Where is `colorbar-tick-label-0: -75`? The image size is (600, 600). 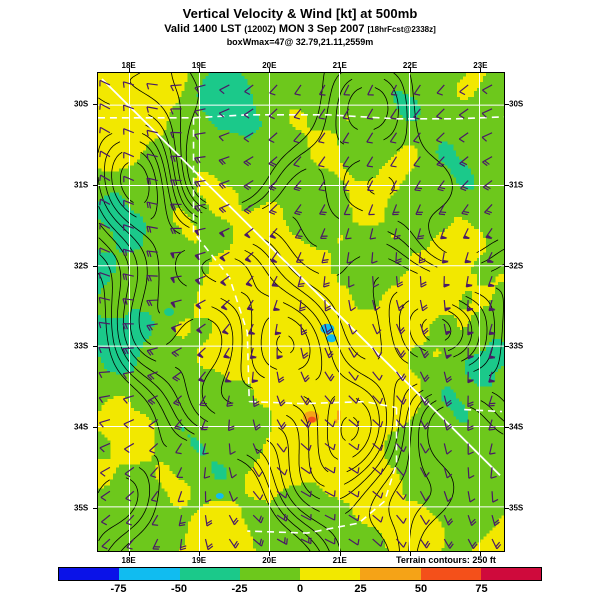
colorbar-tick-label-0: -75 is located at coordinates (118, 589).